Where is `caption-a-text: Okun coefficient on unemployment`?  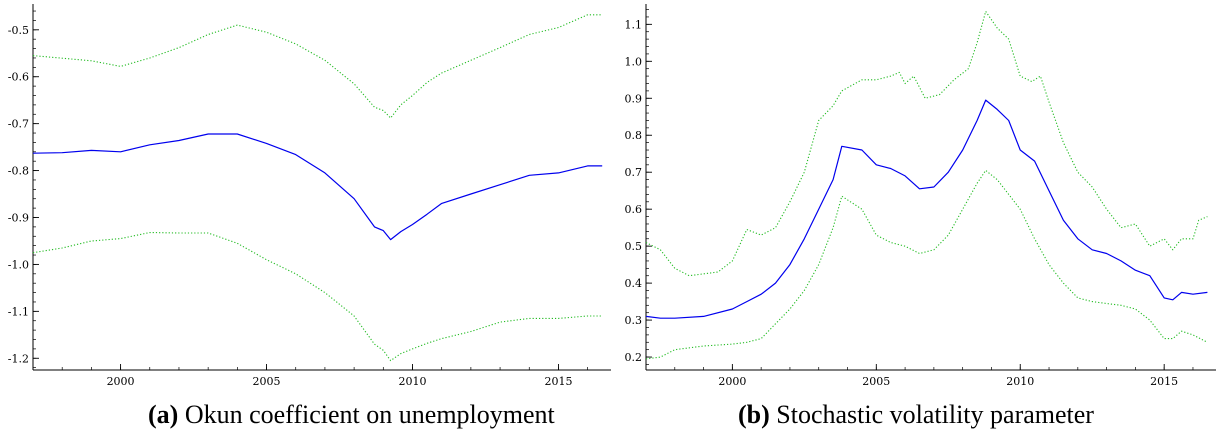
caption-a-text: Okun coefficient on unemployment is located at coordinates (369, 414).